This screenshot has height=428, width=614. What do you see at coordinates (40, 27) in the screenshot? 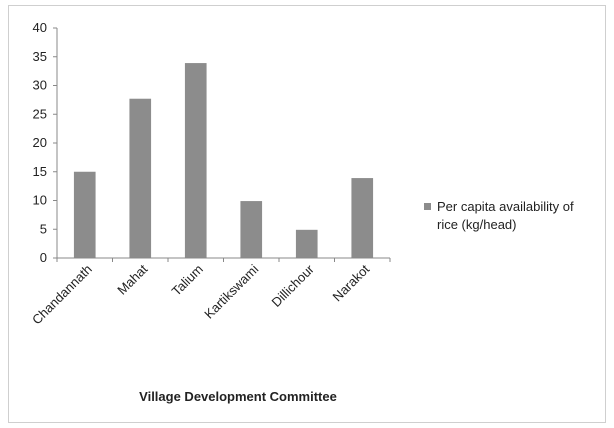
I see `y-tick-label: 40` at bounding box center [40, 27].